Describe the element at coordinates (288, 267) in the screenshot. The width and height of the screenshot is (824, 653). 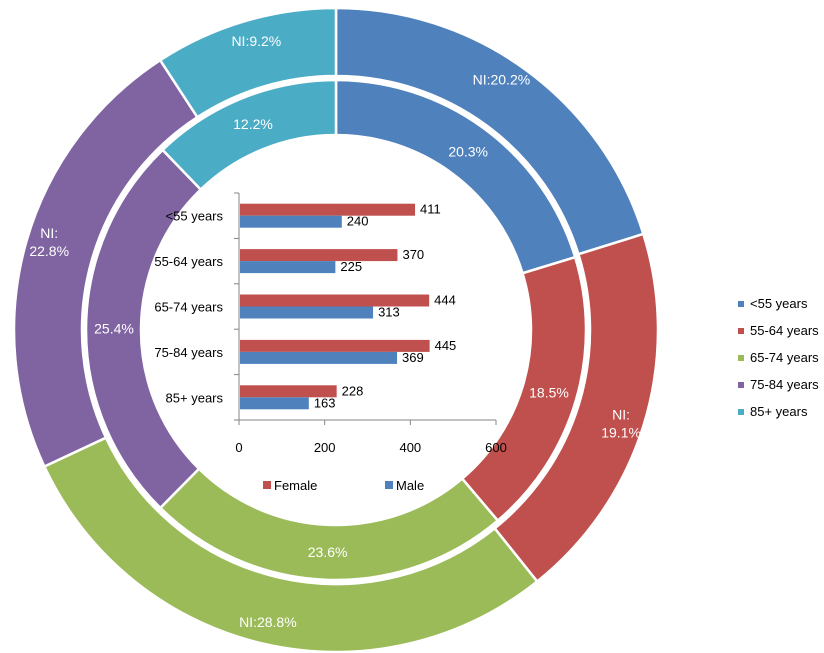
I see `bar-male-55-64-years` at that location.